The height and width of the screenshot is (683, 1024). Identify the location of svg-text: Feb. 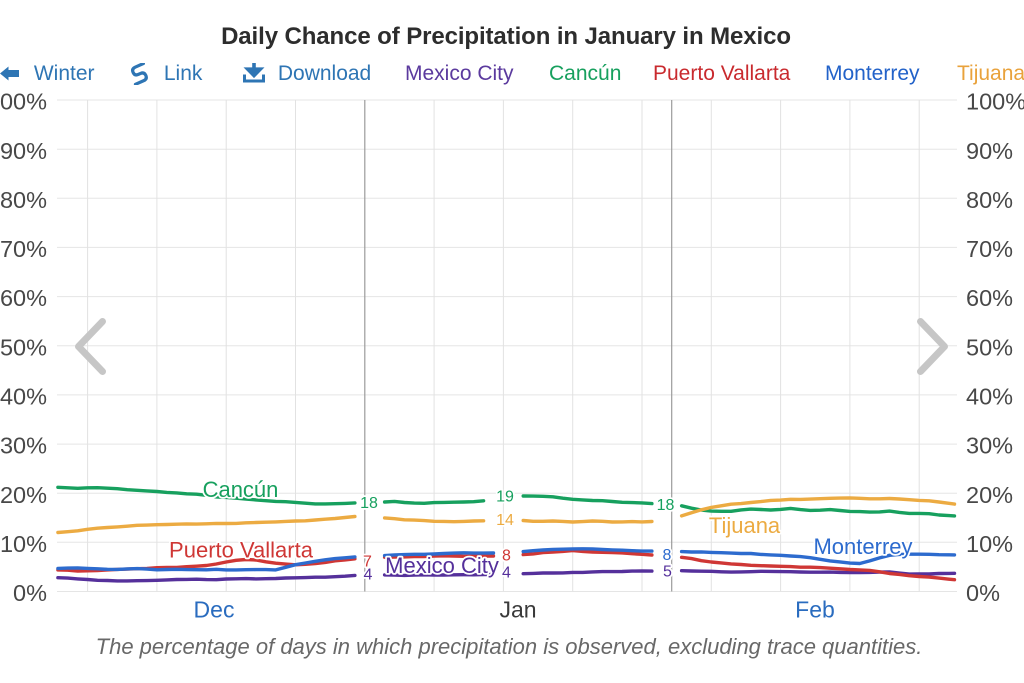
(815, 610).